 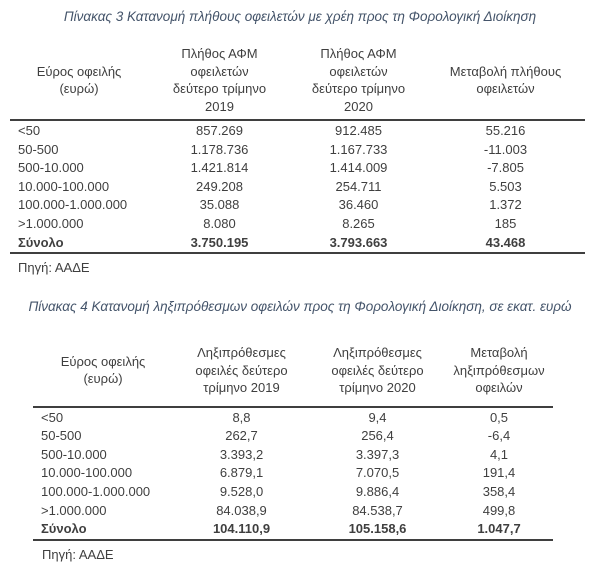 What do you see at coordinates (499, 510) in the screenshot?
I see `value-cell: 499,8` at bounding box center [499, 510].